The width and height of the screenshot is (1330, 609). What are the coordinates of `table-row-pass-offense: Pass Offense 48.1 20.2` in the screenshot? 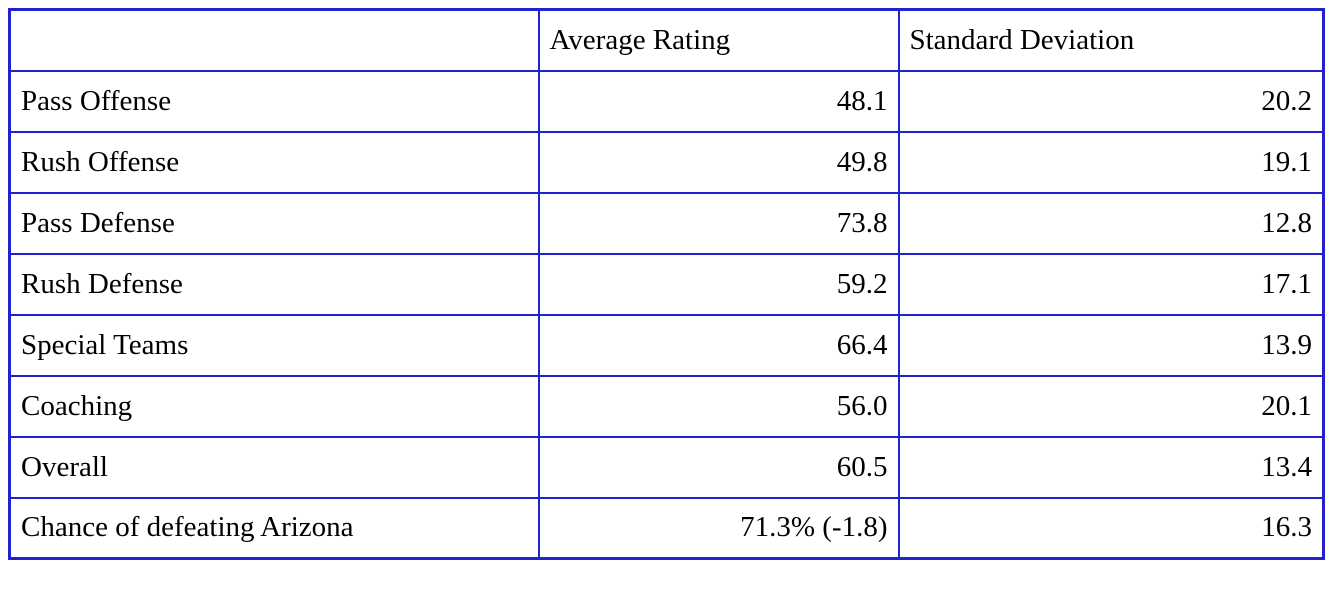 It's located at (666, 101).